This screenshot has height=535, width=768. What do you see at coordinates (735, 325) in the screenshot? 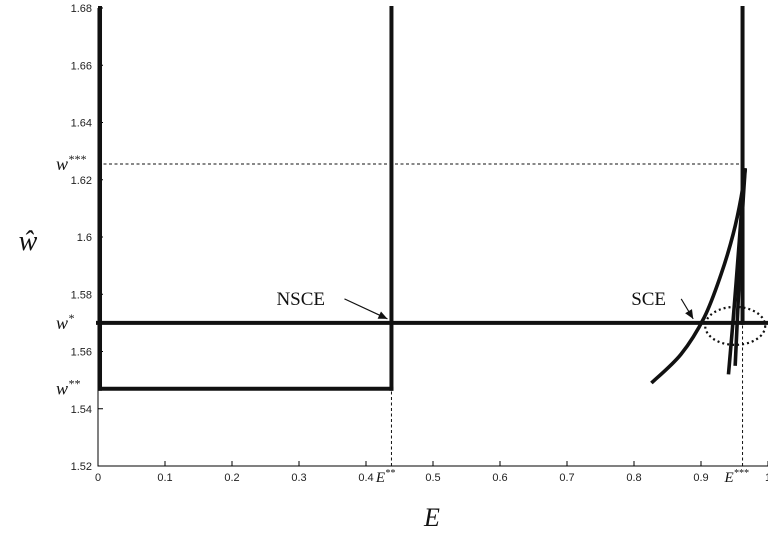
I see `sce-dotted-ellipse` at bounding box center [735, 325].